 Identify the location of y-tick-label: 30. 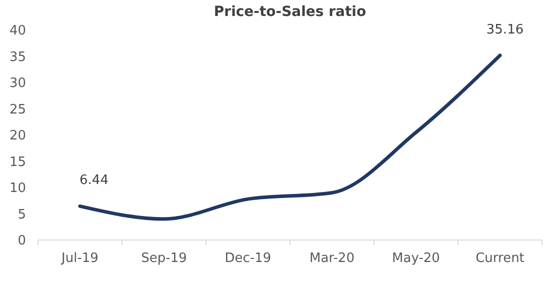
(17, 84).